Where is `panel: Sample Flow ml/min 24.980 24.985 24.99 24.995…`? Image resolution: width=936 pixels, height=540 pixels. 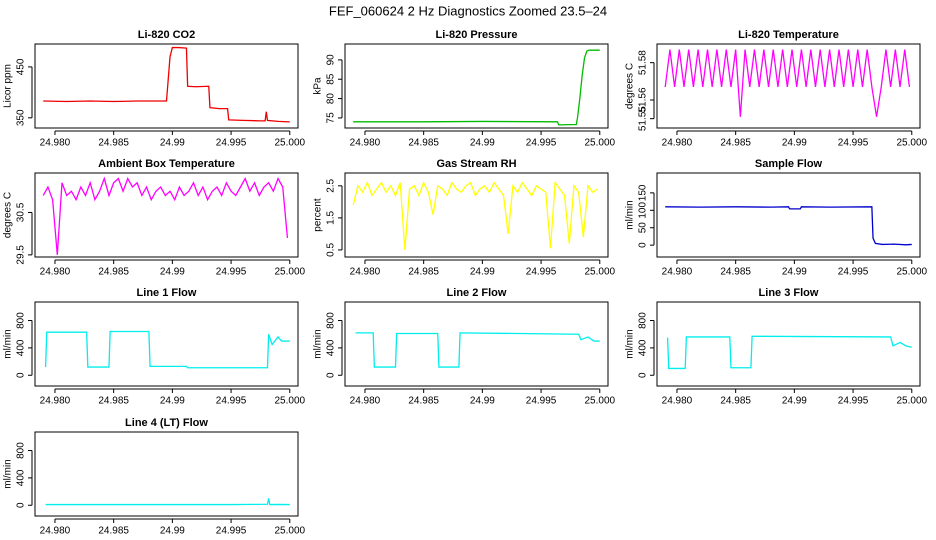 panel: Sample Flow ml/min 24.980 24.985 24.99 24.995… is located at coordinates (776, 218).